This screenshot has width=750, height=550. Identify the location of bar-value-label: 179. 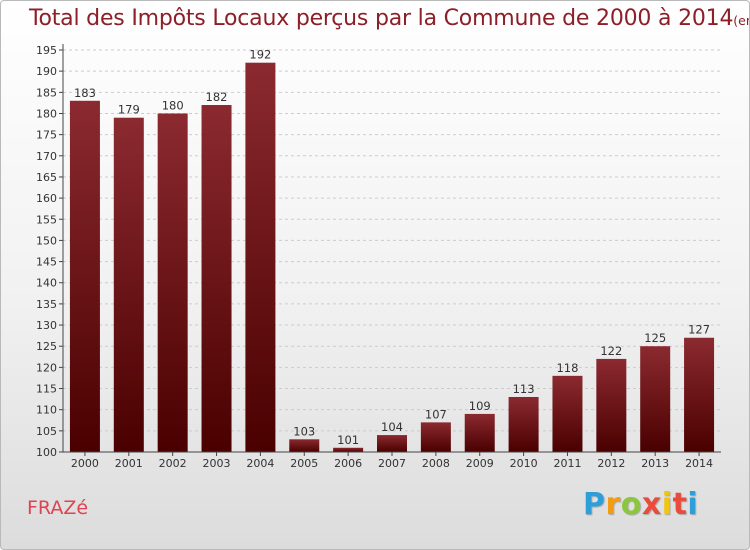
(129, 110).